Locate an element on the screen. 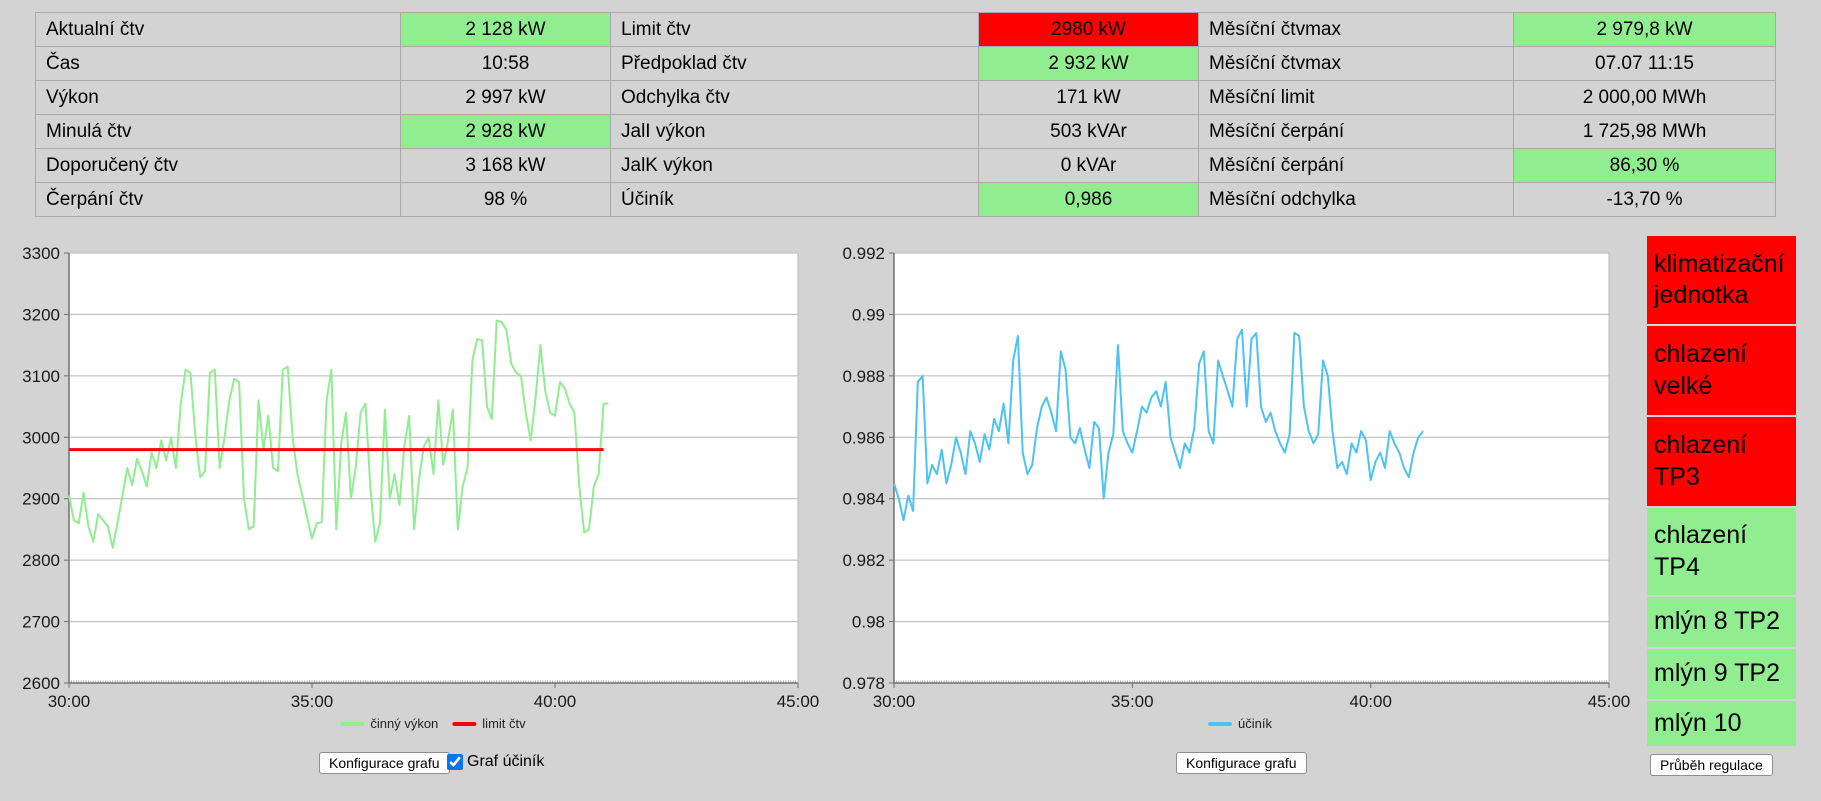 The image size is (1821, 801). stat-value: 171 kW is located at coordinates (1088, 97).